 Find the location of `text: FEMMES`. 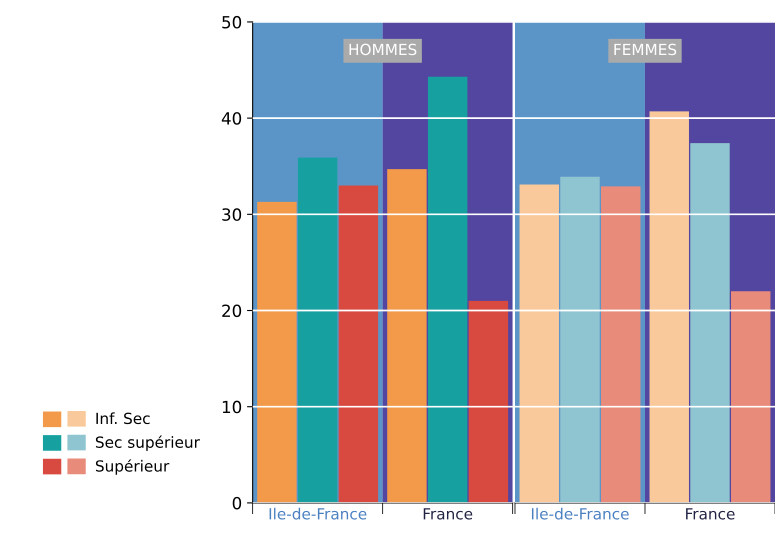

text: FEMMES is located at coordinates (645, 50).